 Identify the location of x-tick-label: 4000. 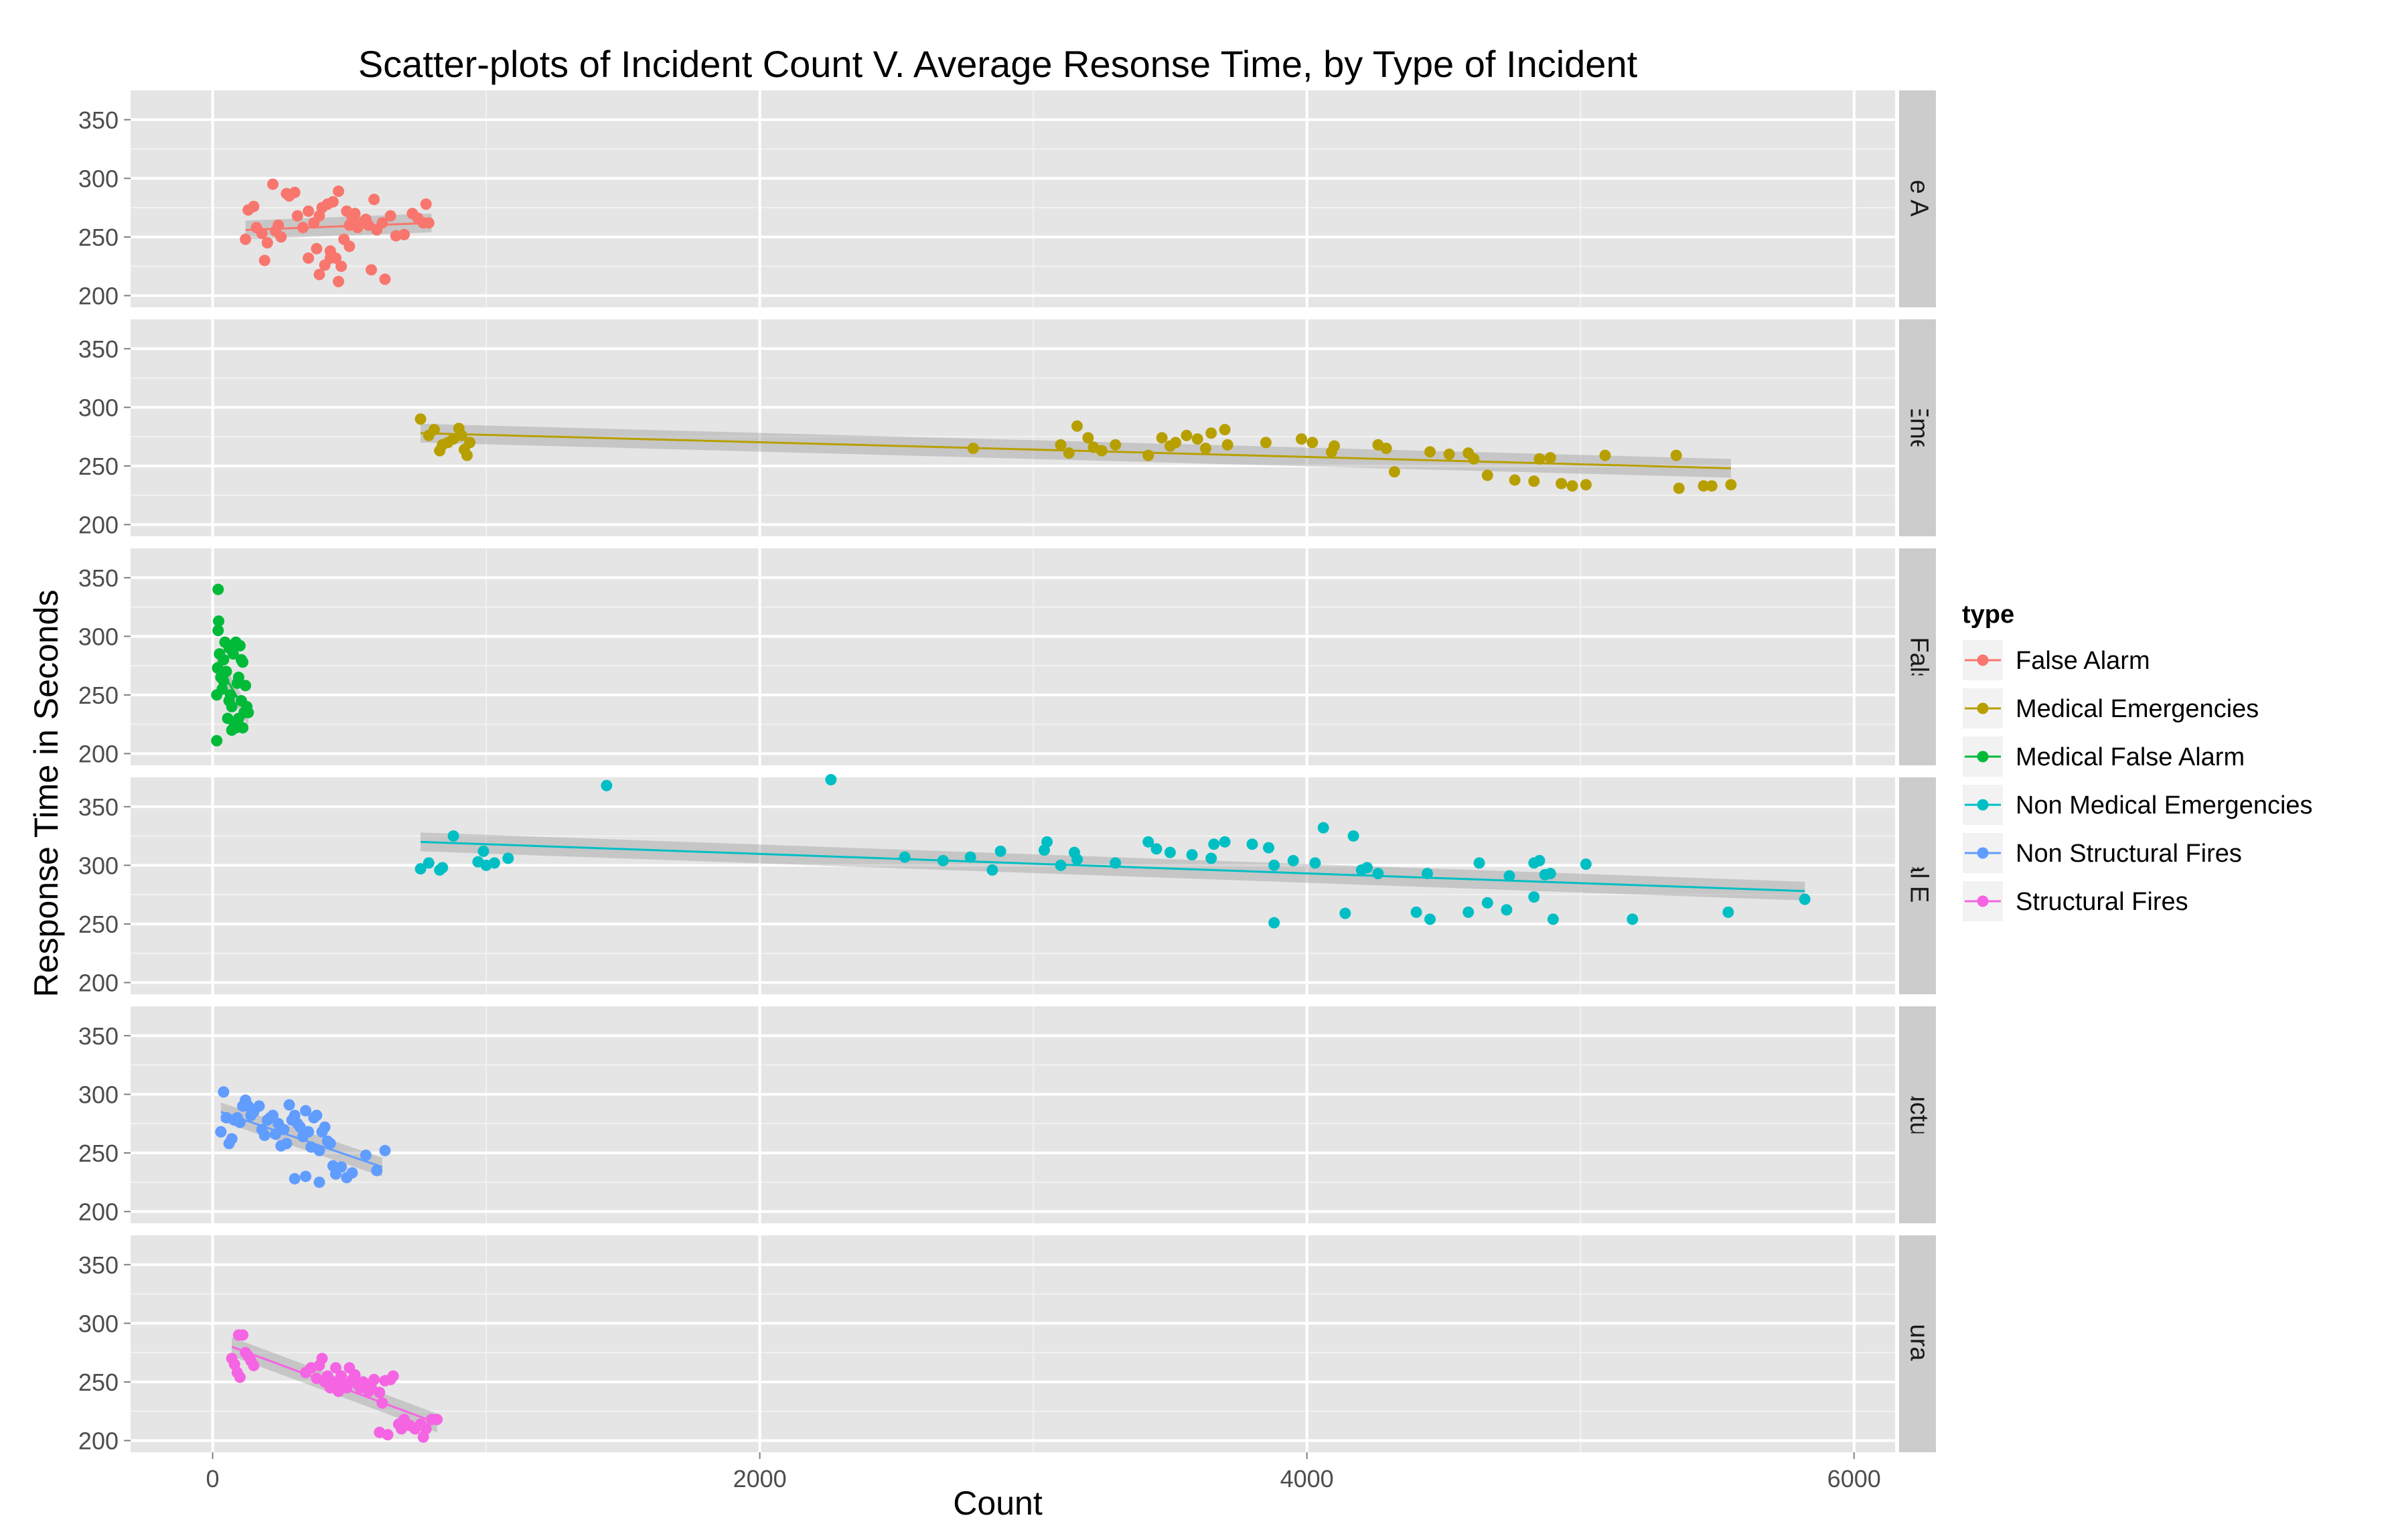
(1307, 1478).